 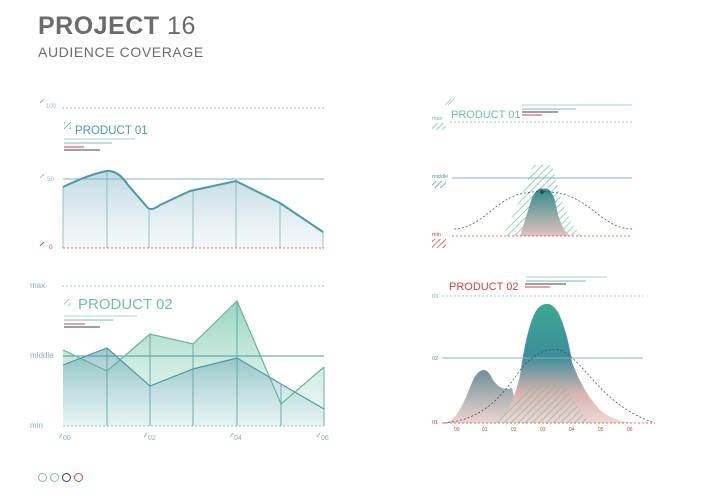 What do you see at coordinates (54, 477) in the screenshot?
I see `dot-mint` at bounding box center [54, 477].